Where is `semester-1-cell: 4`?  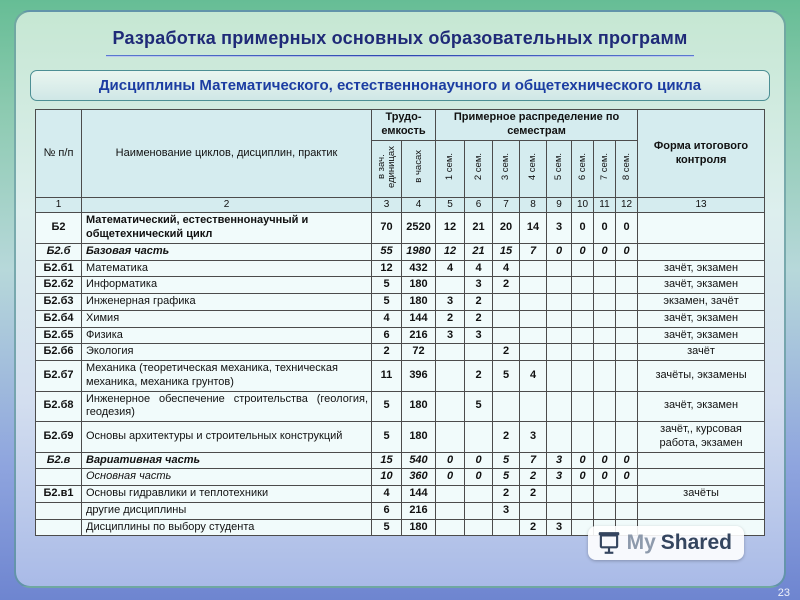 semester-1-cell: 4 is located at coordinates (450, 268).